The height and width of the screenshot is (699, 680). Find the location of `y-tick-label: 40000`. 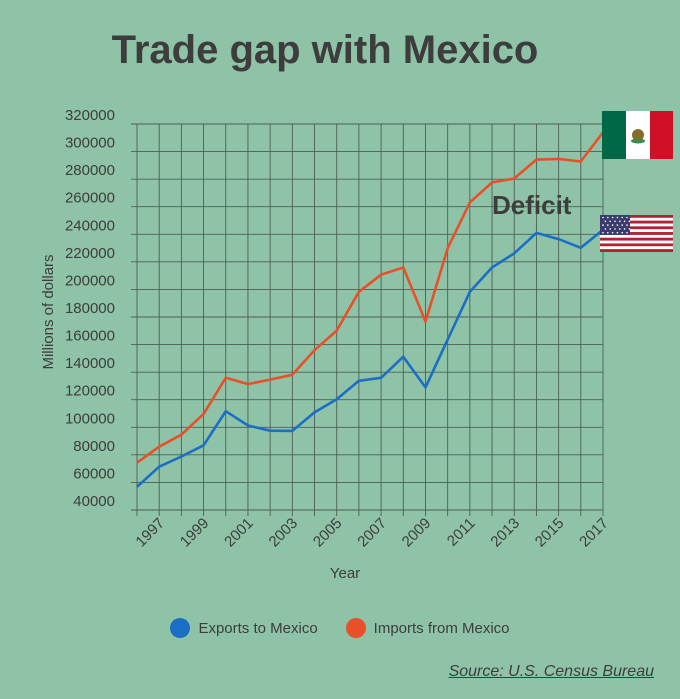

y-tick-label: 40000 is located at coordinates (94, 501).